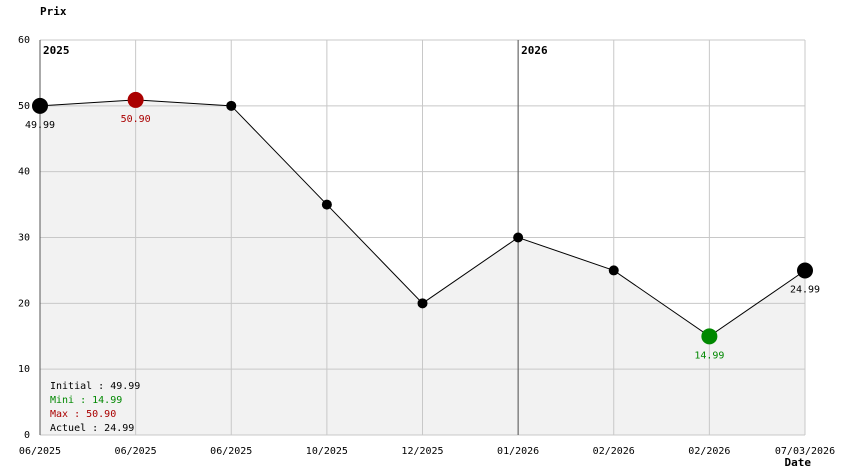 This screenshot has width=844, height=474. I want to click on summary-text: Mini : 14.99, so click(86, 400).